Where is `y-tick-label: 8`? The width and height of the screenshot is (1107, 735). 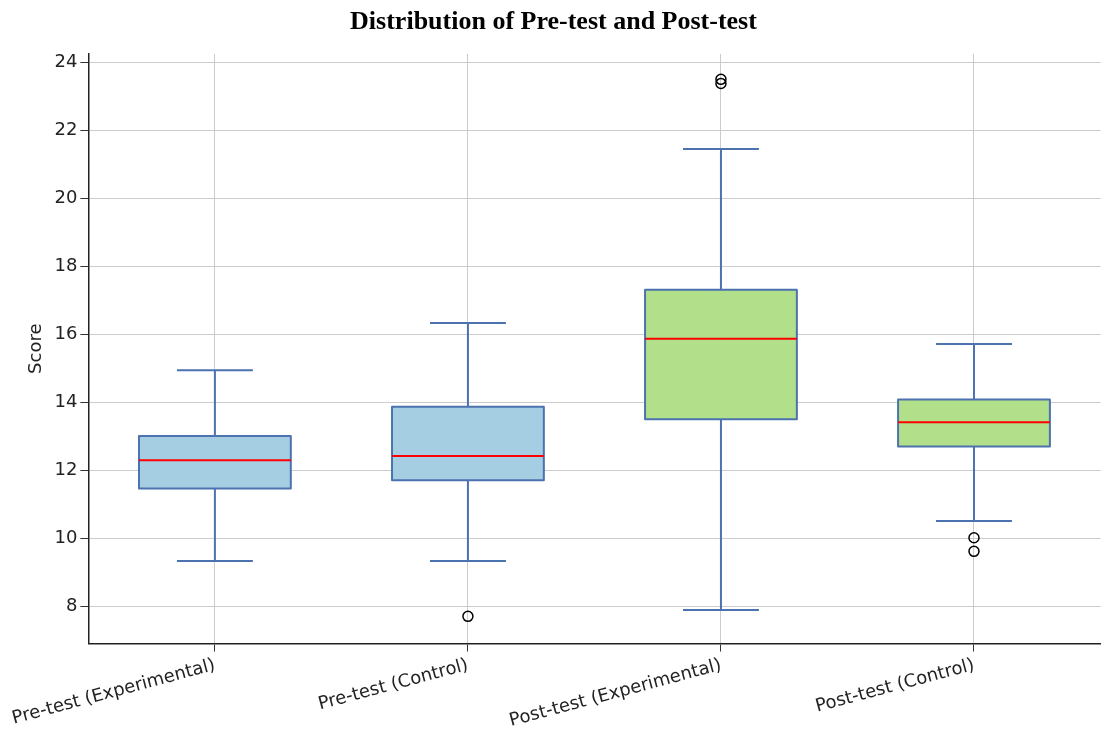 y-tick-label: 8 is located at coordinates (71, 605).